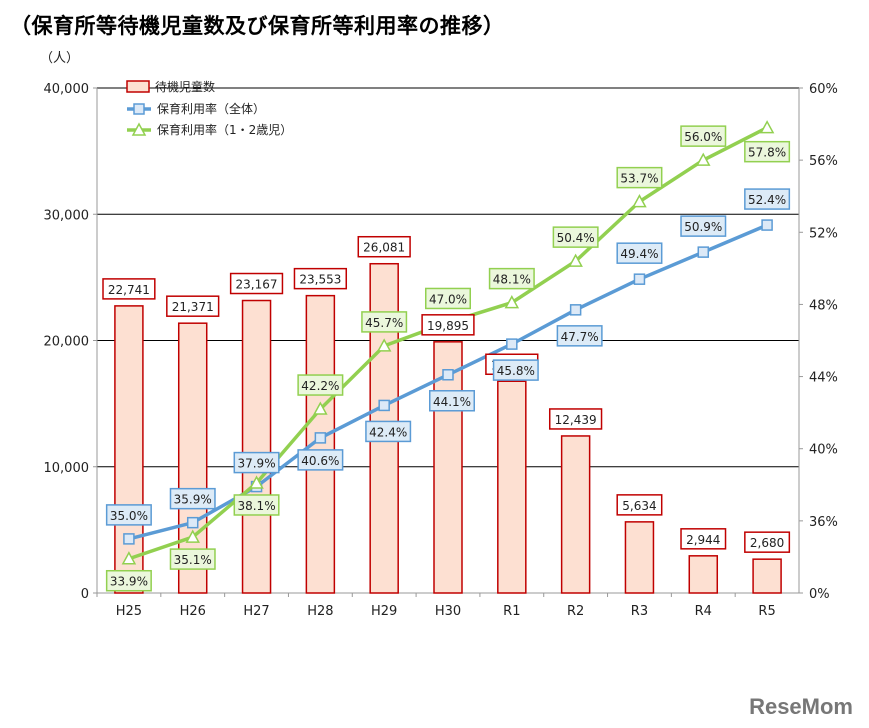  Describe the element at coordinates (384, 611) in the screenshot. I see `x-tick-label: H29` at that location.